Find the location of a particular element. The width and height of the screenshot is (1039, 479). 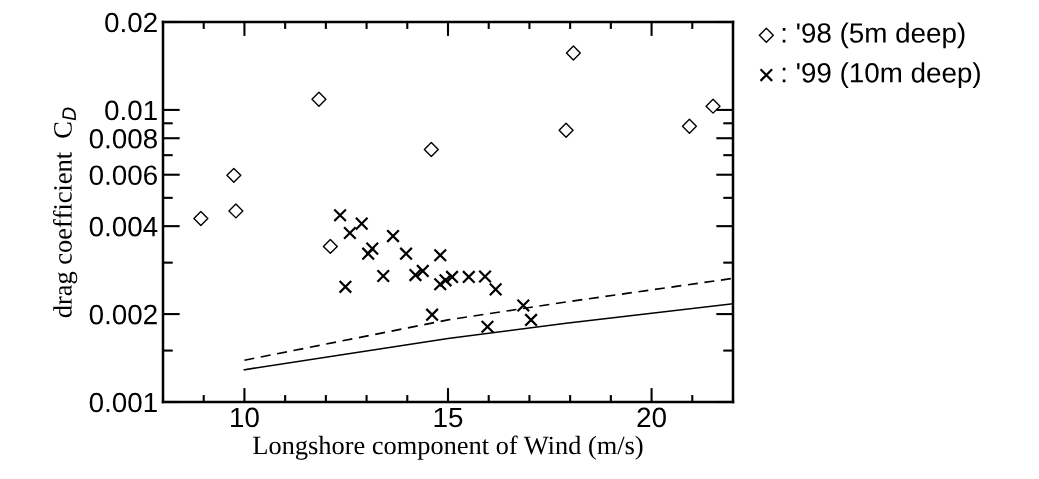

y-tick-label: 0.004 is located at coordinates (123, 226).